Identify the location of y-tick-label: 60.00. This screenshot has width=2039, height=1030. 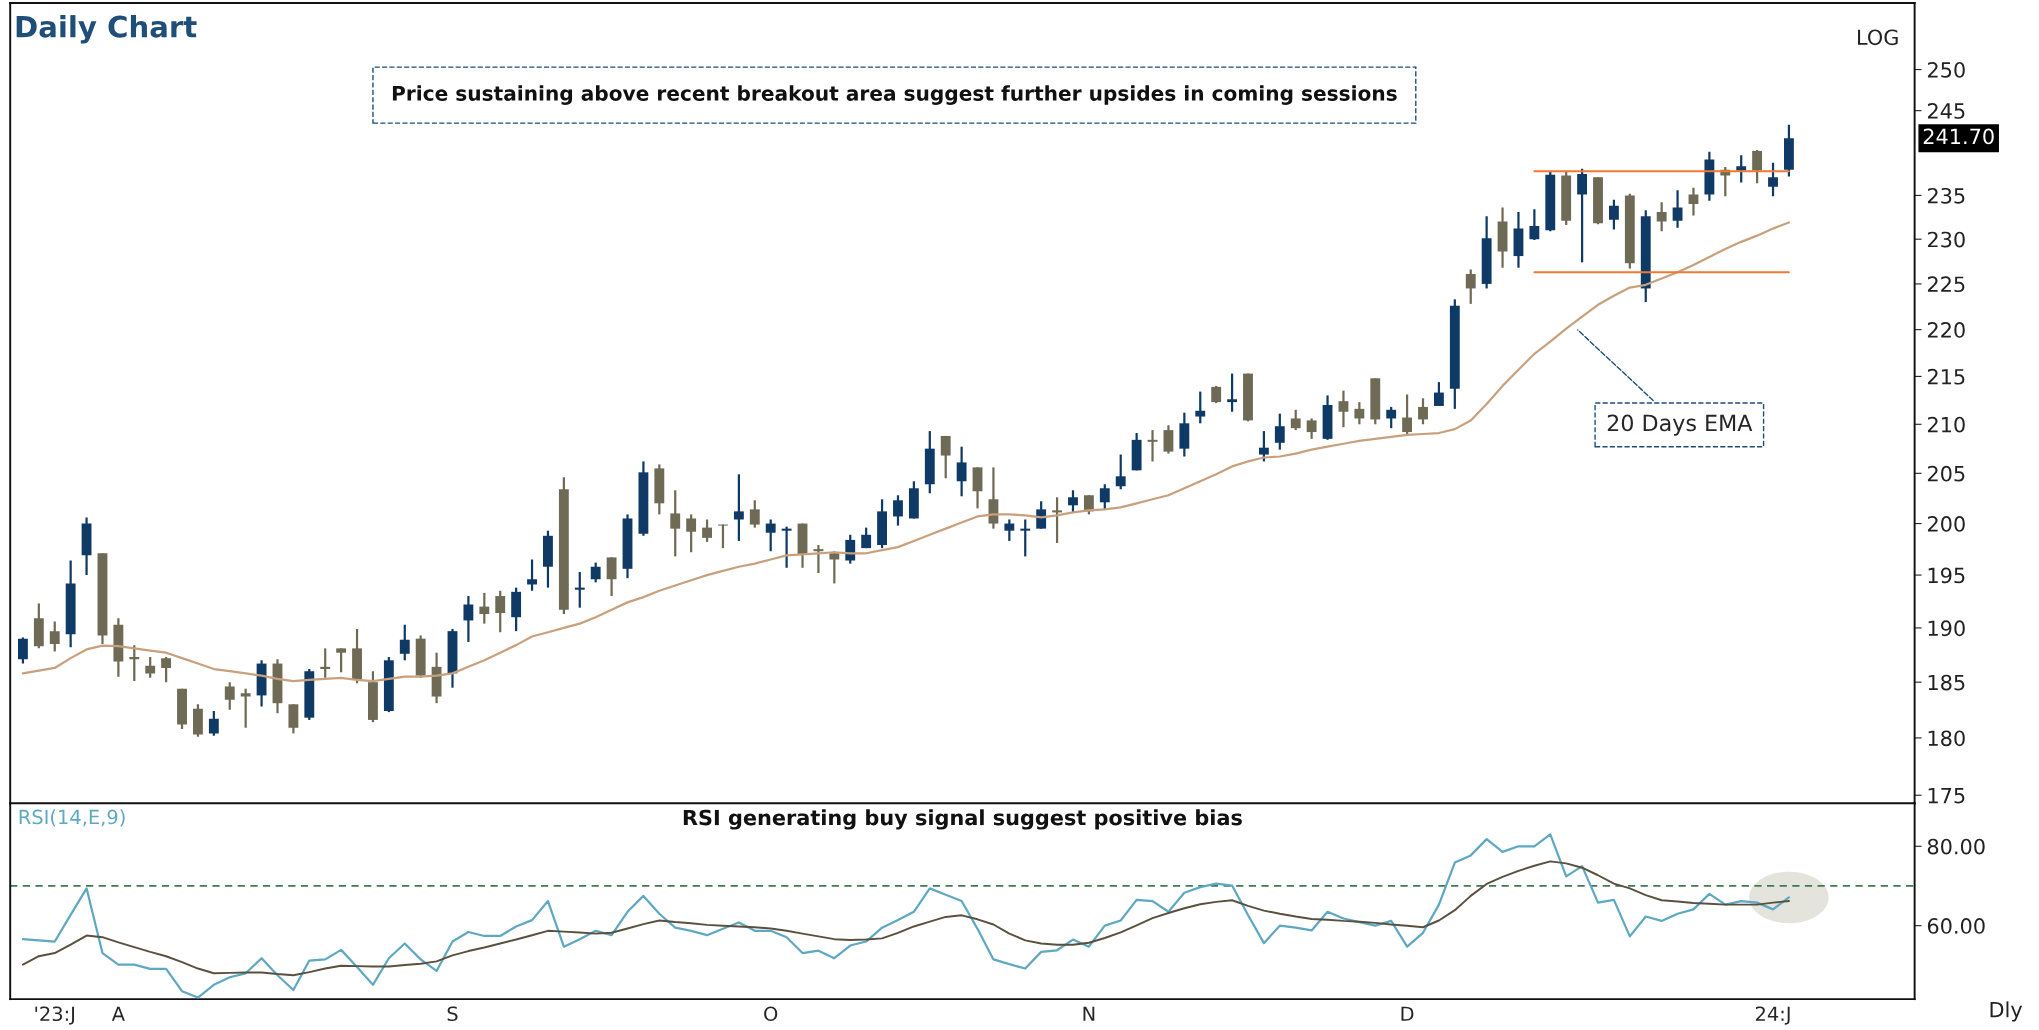
(1956, 926).